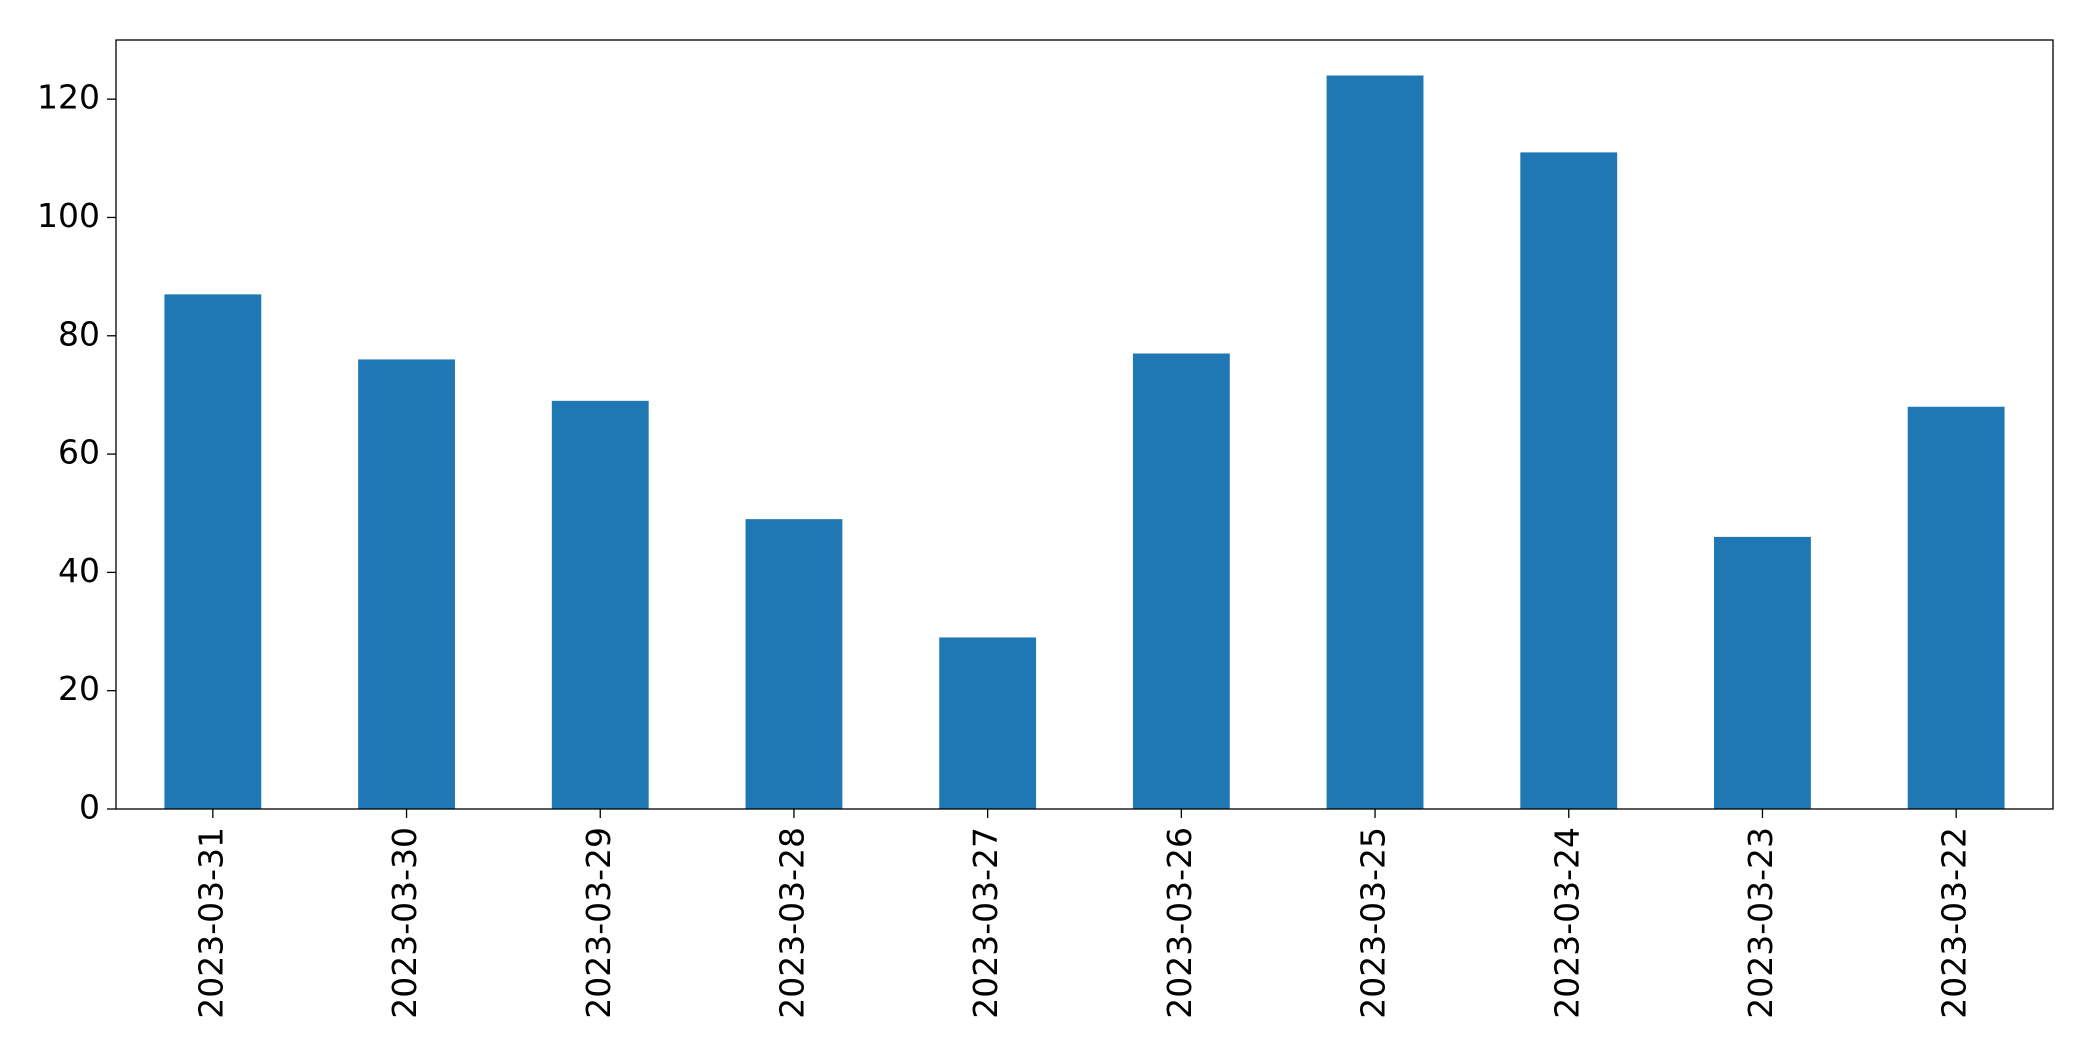 The height and width of the screenshot is (1061, 2093). What do you see at coordinates (791, 923) in the screenshot?
I see `x-tick-label: 2023-03-28` at bounding box center [791, 923].